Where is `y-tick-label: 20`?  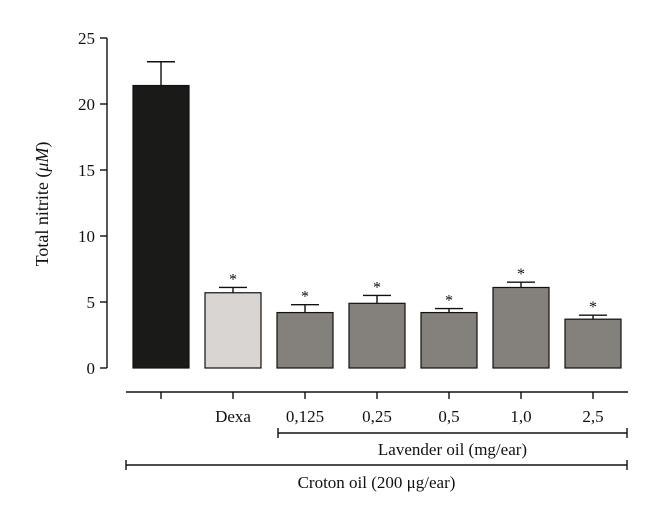
y-tick-label: 20 is located at coordinates (86, 104).